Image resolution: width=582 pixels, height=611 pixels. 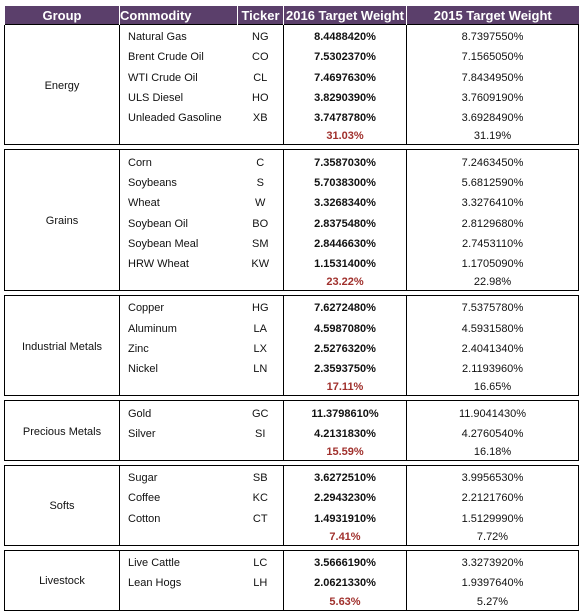 I want to click on weight-2015: 4.5931580%, so click(x=492, y=328).